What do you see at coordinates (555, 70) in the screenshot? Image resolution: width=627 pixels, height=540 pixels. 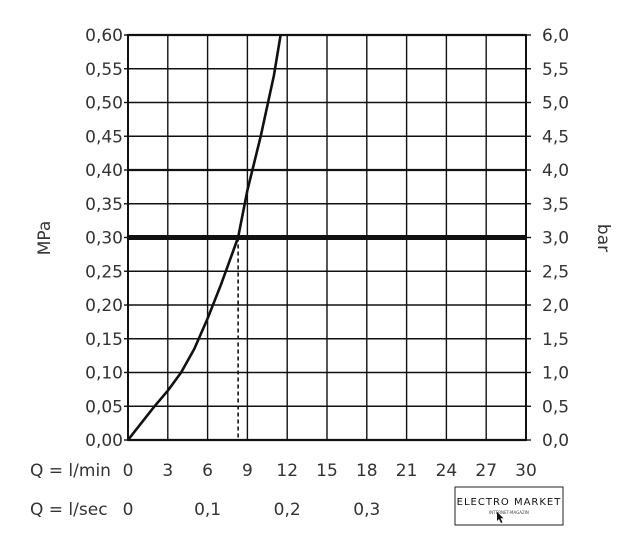 I see `y-right-tick-label: 5,5` at bounding box center [555, 70].